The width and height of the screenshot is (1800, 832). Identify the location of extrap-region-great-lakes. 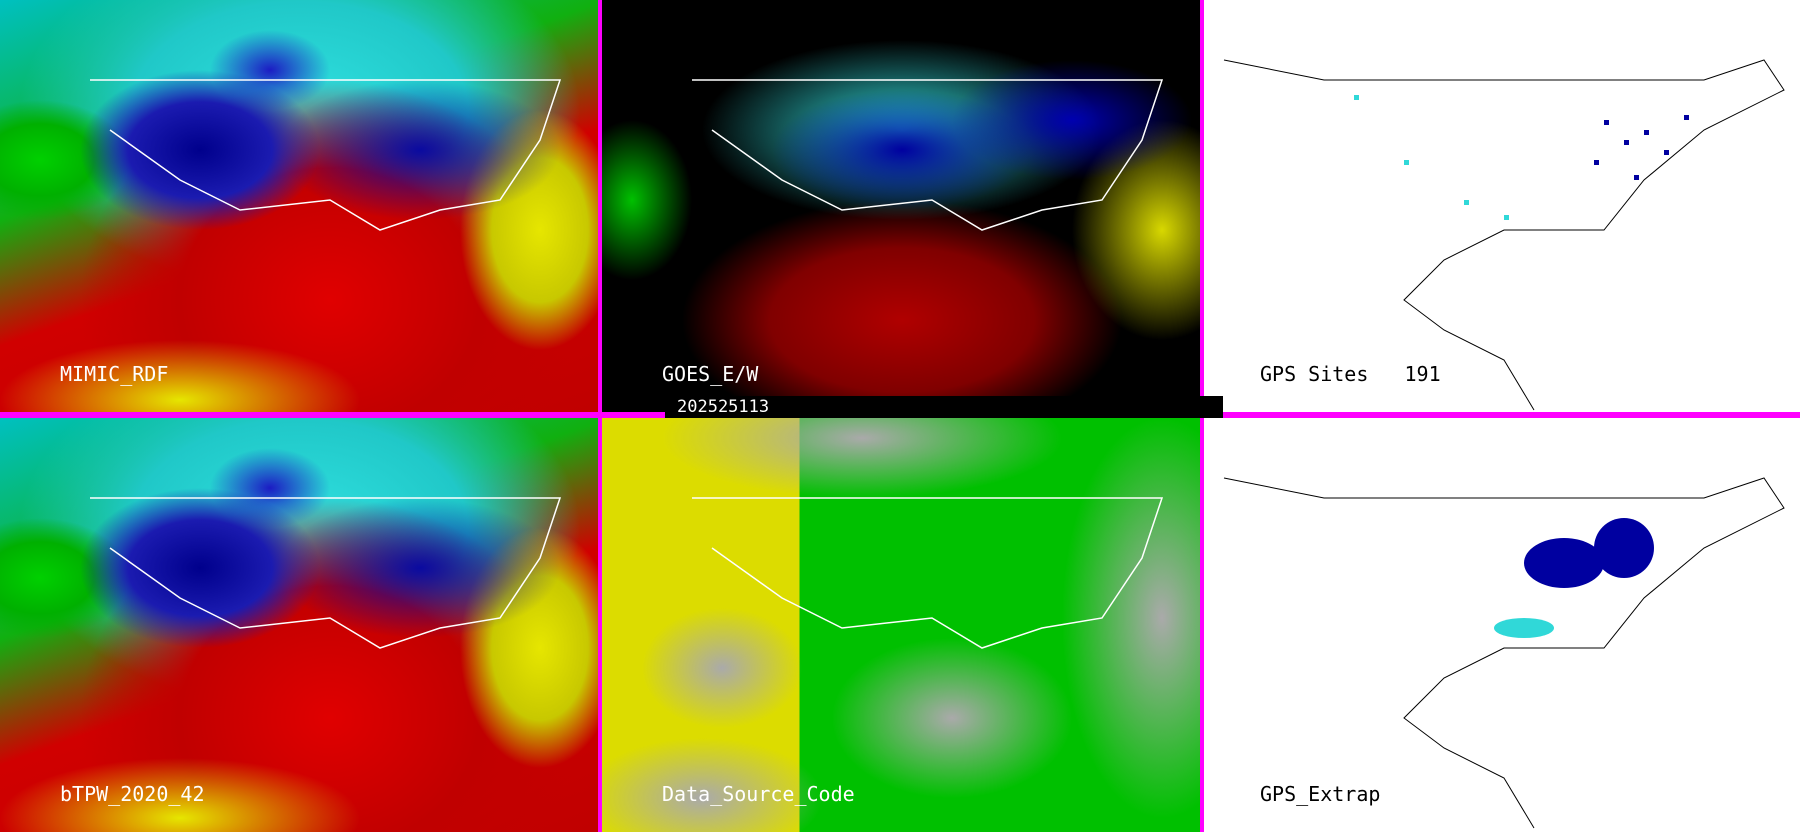
(1564, 563).